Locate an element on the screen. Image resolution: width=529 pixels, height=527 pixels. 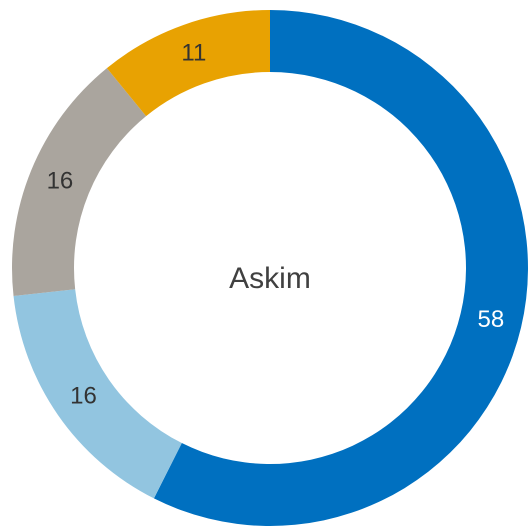
center-title: Askim is located at coordinates (270, 278).